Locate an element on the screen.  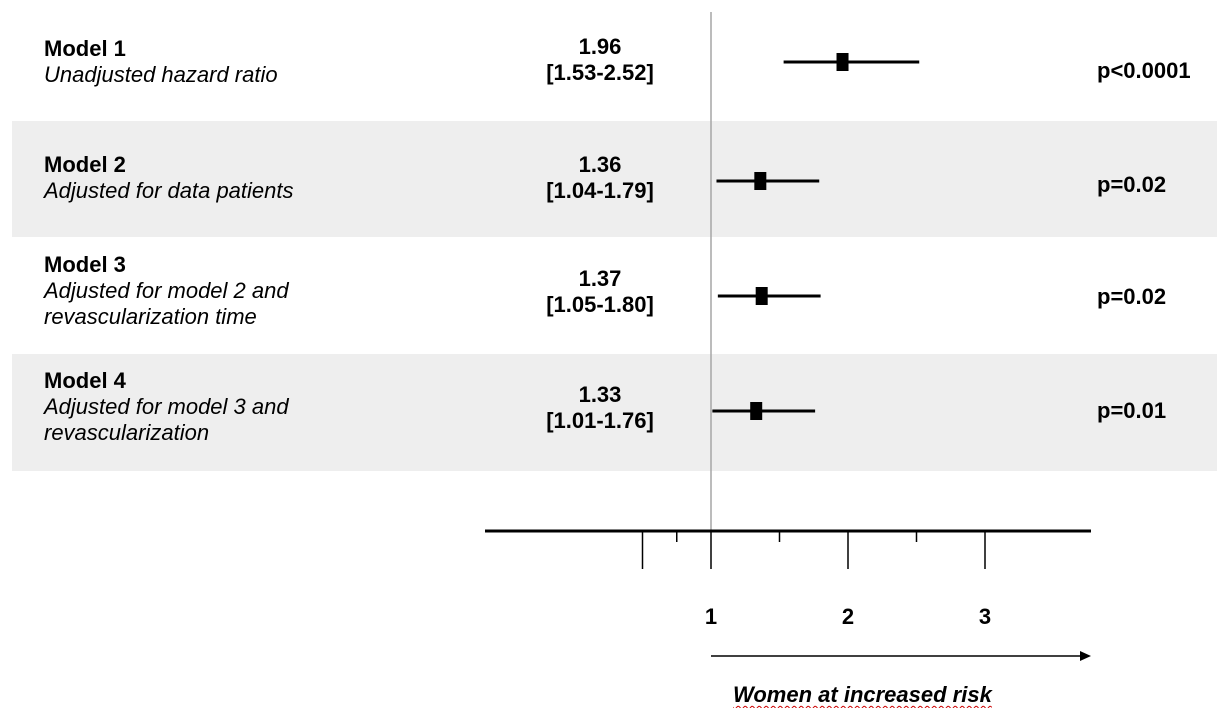
estimate-model-2: 1.36 [1.04-1.79] is located at coordinates (600, 178).